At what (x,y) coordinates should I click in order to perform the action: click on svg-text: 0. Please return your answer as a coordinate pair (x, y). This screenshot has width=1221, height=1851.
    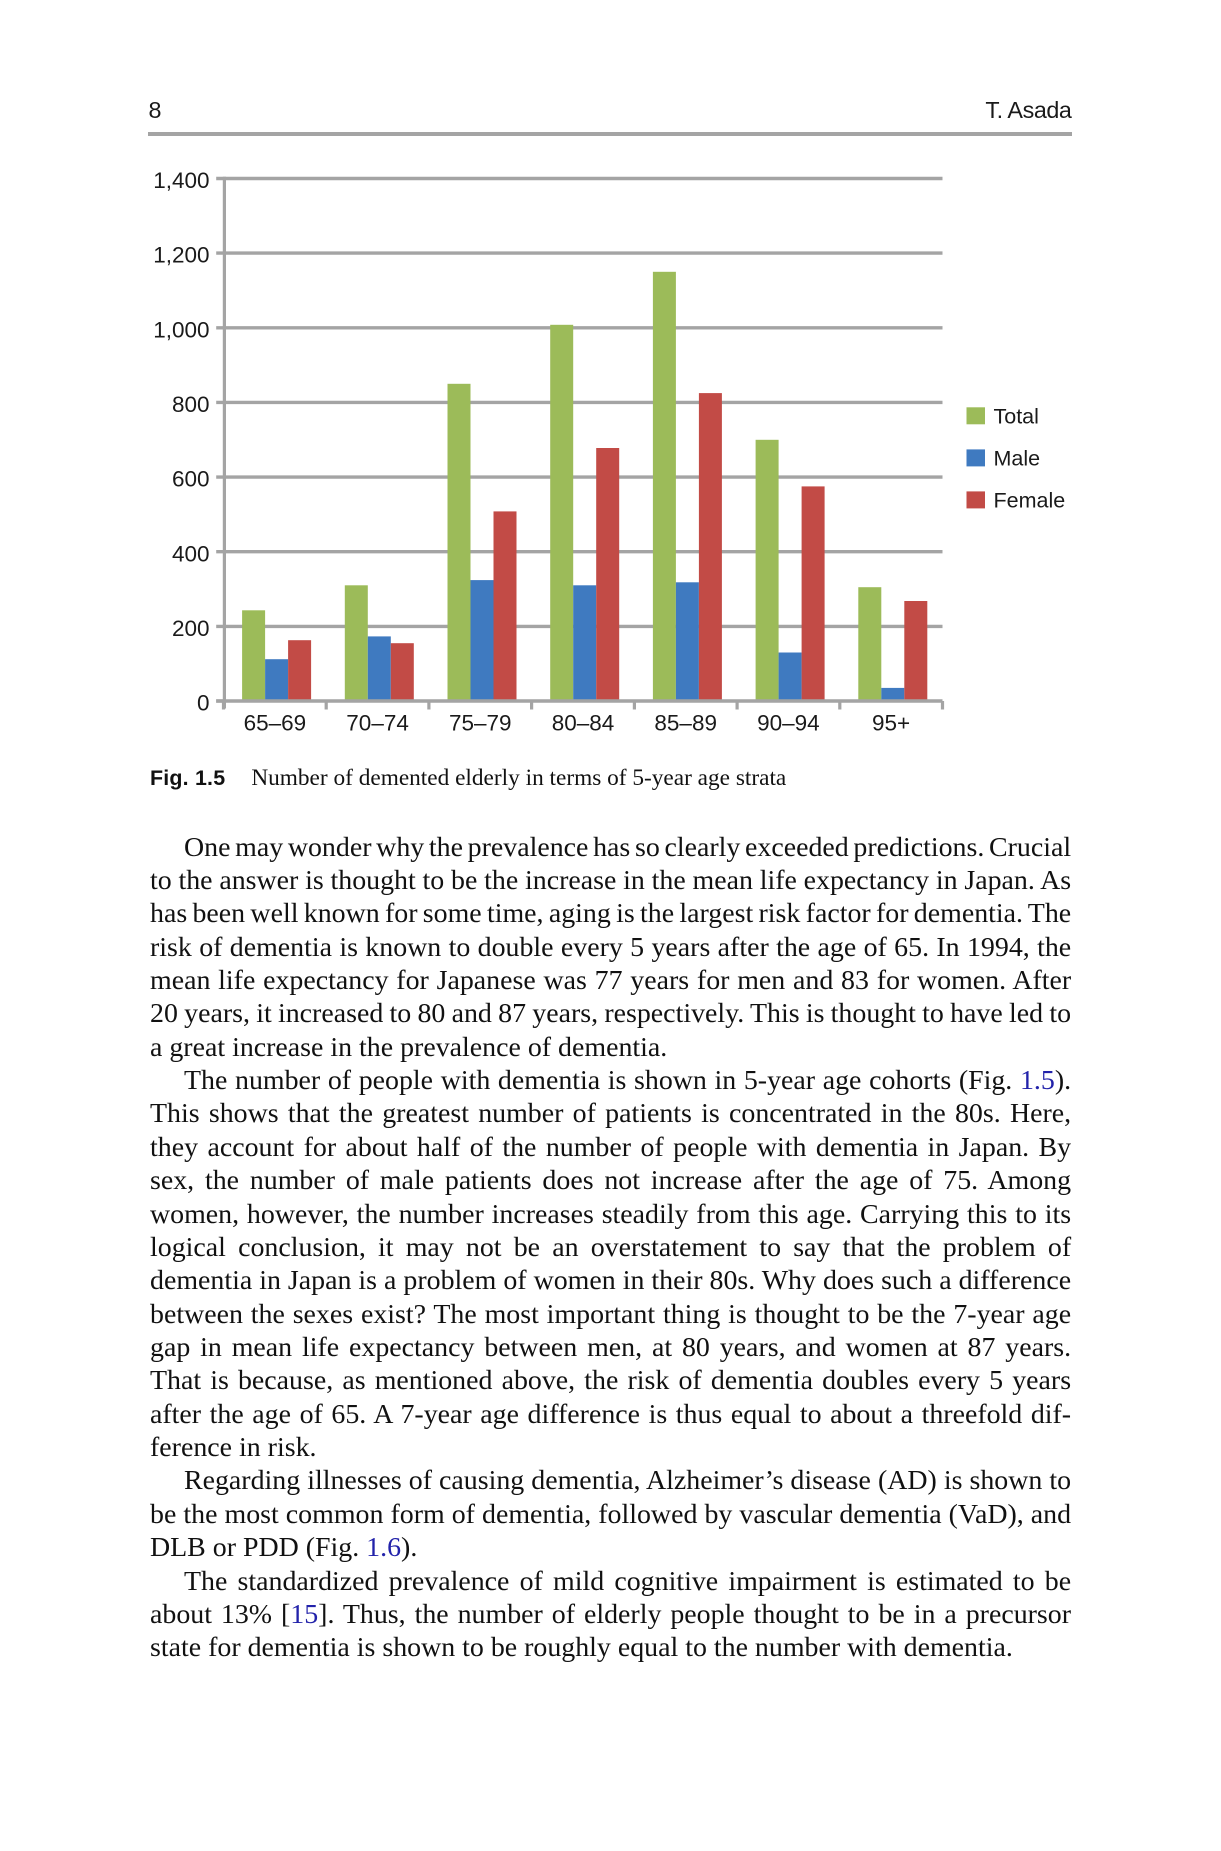
    Looking at the image, I should click on (203, 703).